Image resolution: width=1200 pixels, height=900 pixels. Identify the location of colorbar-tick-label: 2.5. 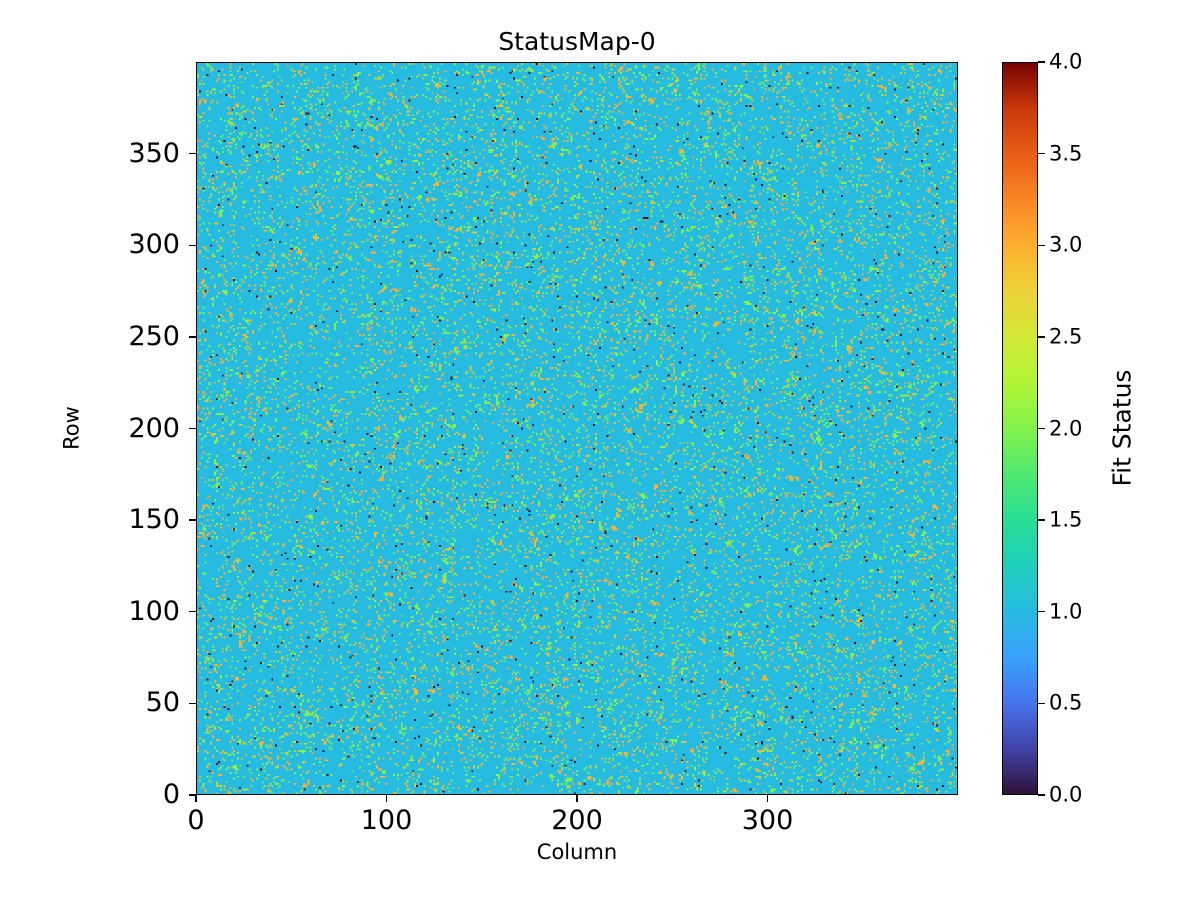
(1066, 336).